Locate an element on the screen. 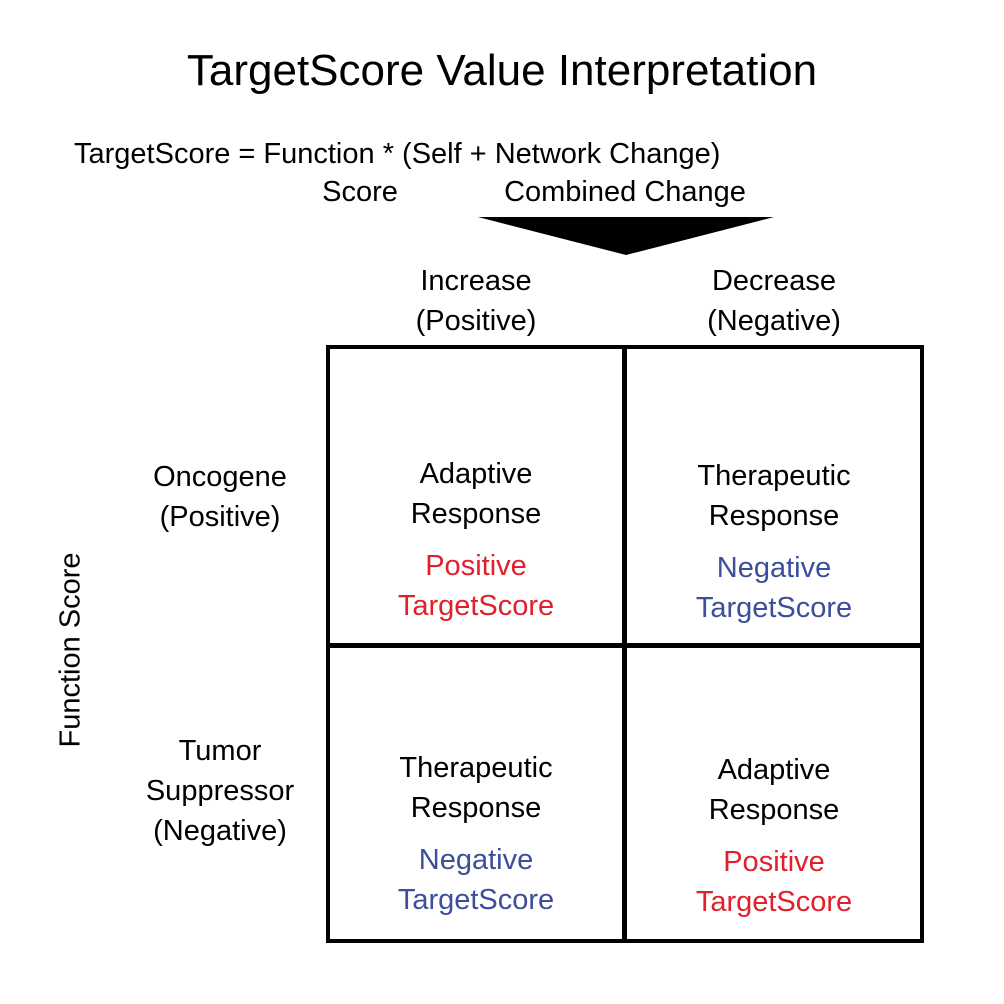 This screenshot has width=1004, height=1004. page-title: TargetScore Value Interpretation is located at coordinates (502, 70).